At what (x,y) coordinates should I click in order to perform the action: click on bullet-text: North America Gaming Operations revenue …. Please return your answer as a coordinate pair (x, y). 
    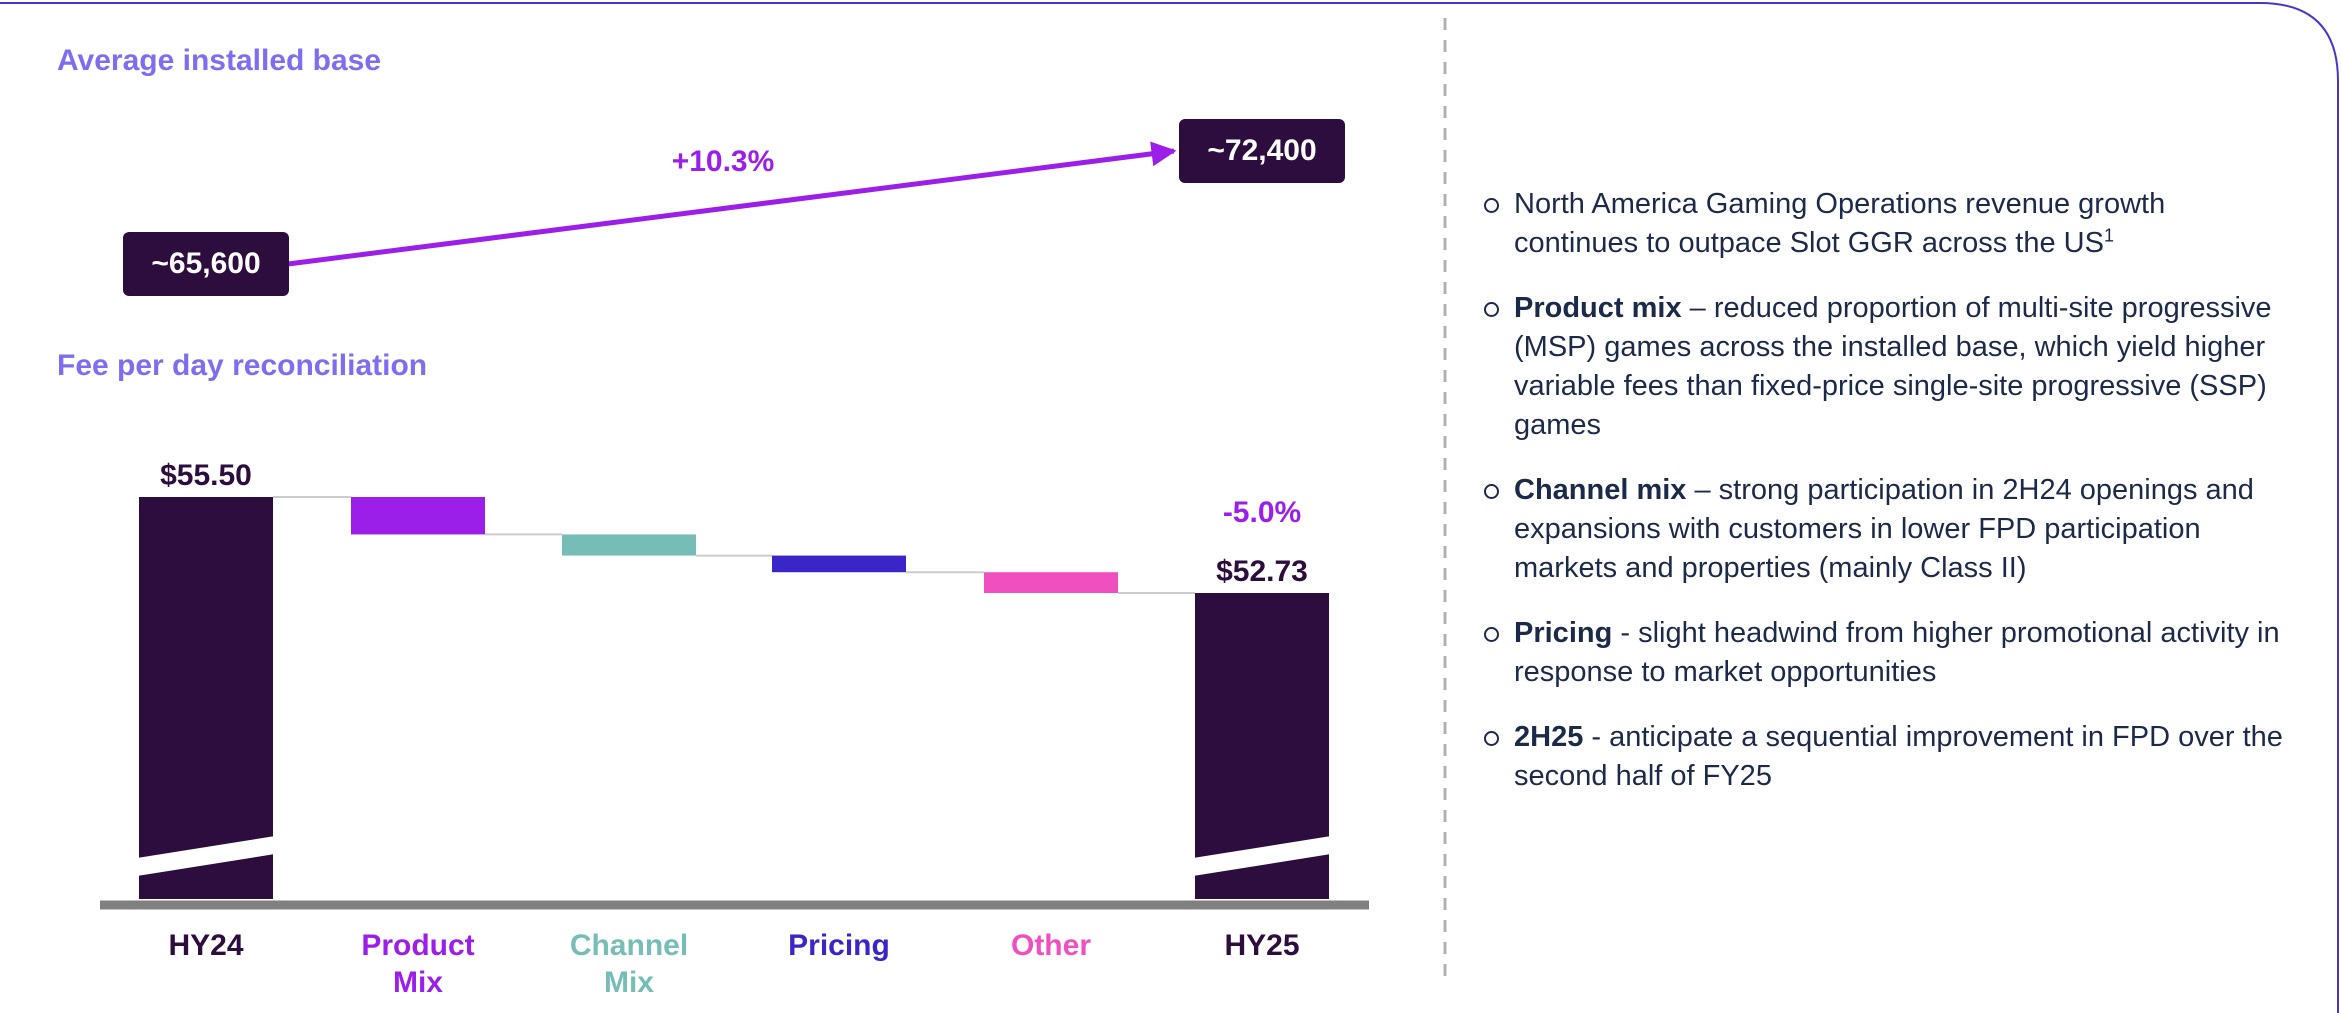
    Looking at the image, I should click on (1840, 223).